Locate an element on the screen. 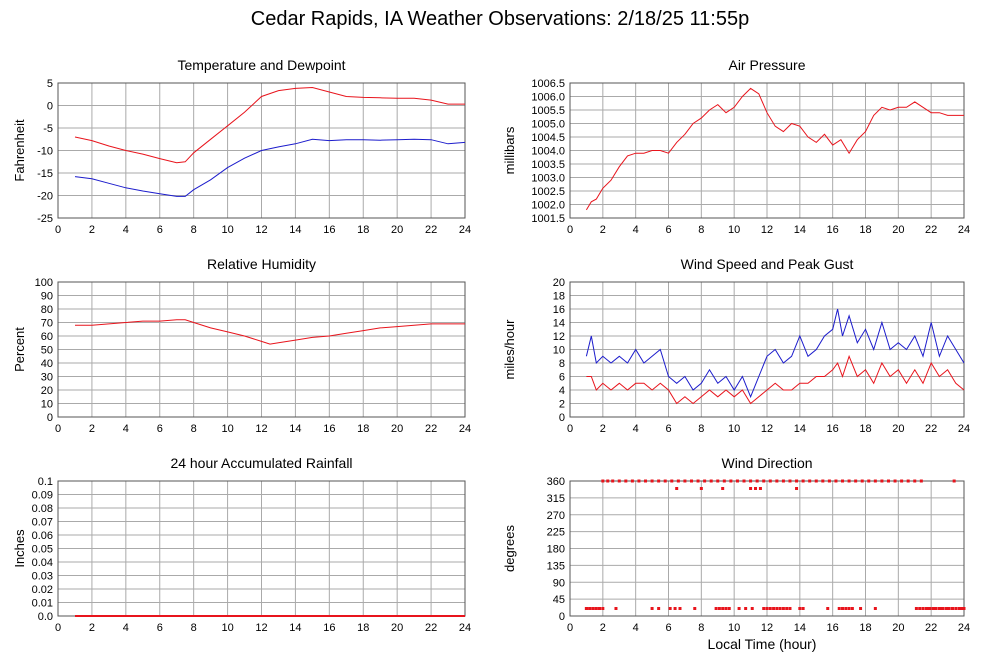 The image size is (1000, 660). chart-title: Temperature and Dewpoint is located at coordinates (261, 65).